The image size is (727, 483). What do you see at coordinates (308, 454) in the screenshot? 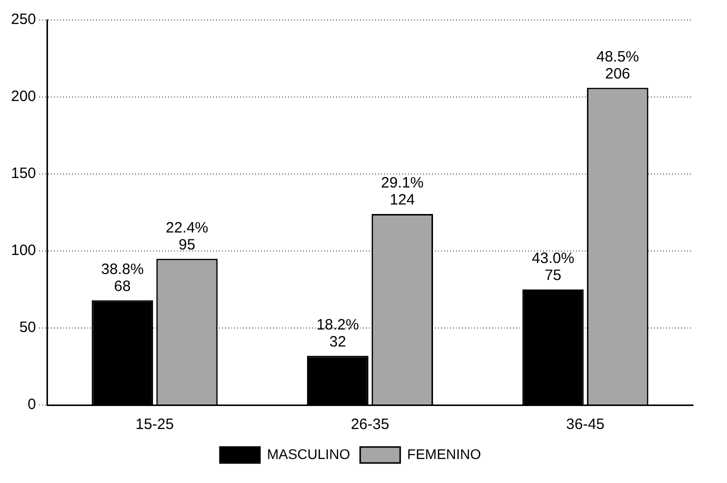
I see `legend-label: MASCULINO` at bounding box center [308, 454].